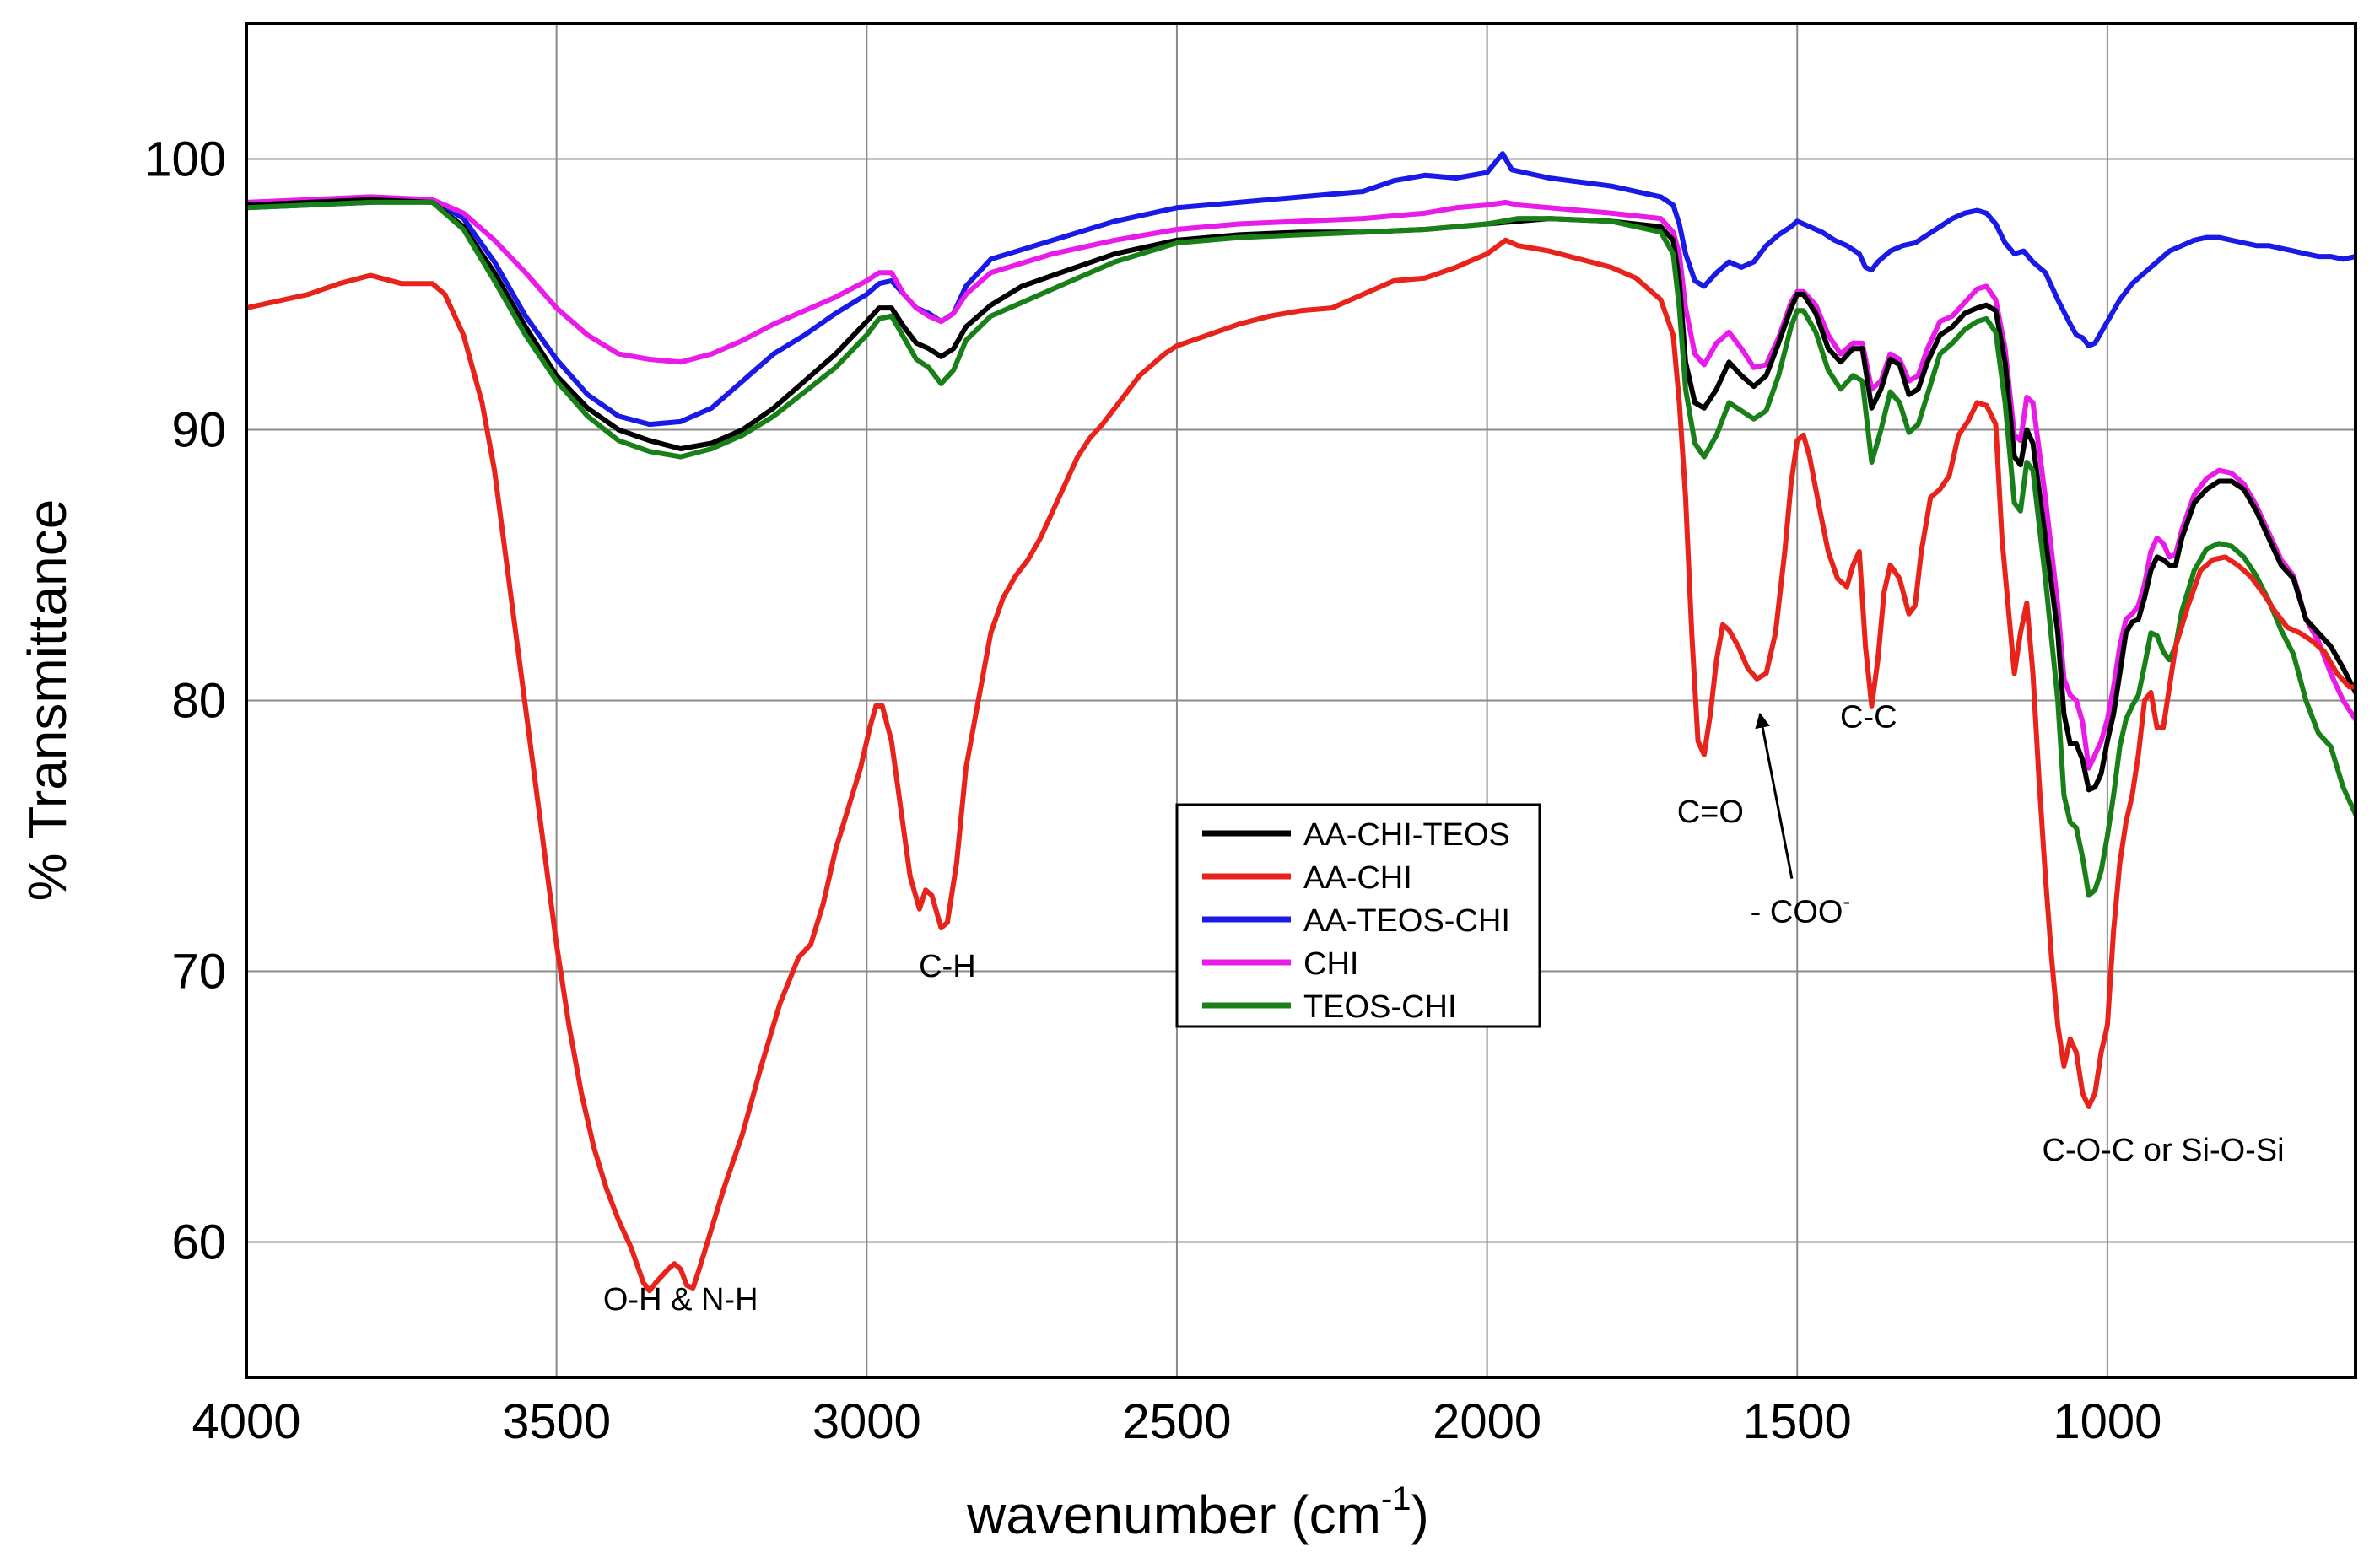 The image size is (2380, 1568). What do you see at coordinates (198, 701) in the screenshot?
I see `y-tick-label: 80` at bounding box center [198, 701].